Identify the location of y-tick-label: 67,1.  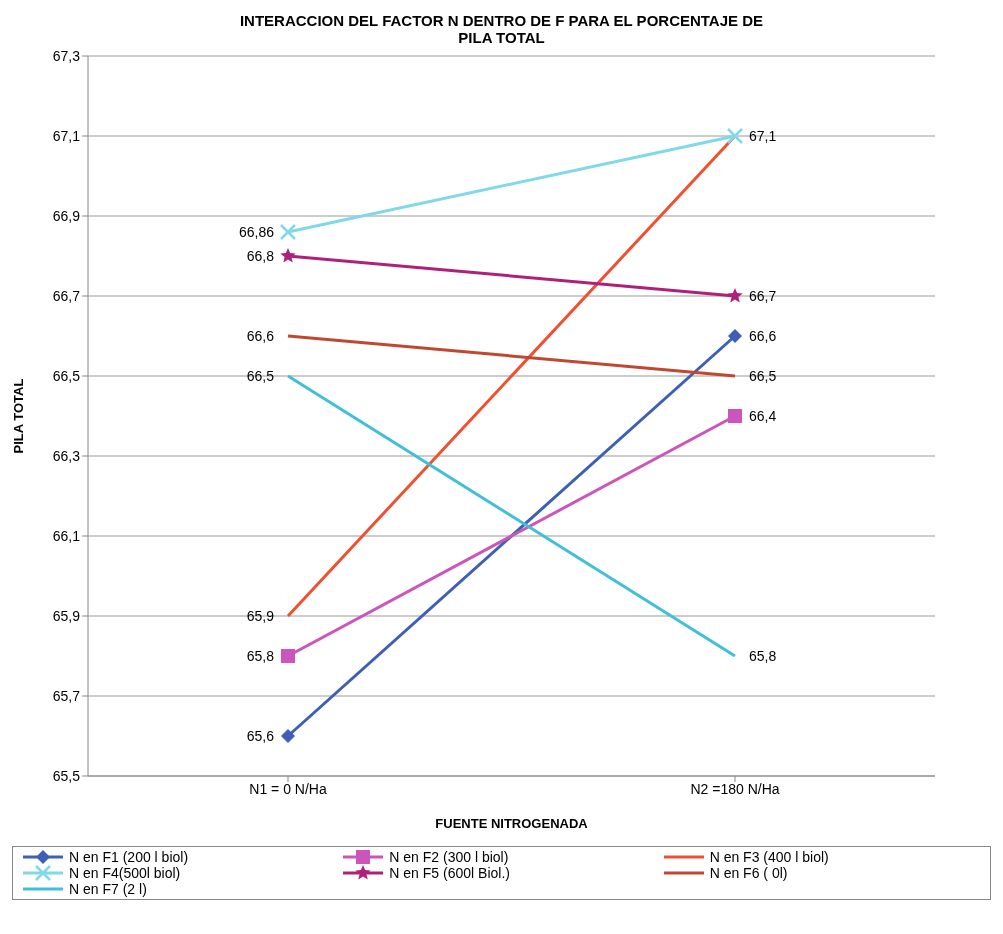
(66, 135).